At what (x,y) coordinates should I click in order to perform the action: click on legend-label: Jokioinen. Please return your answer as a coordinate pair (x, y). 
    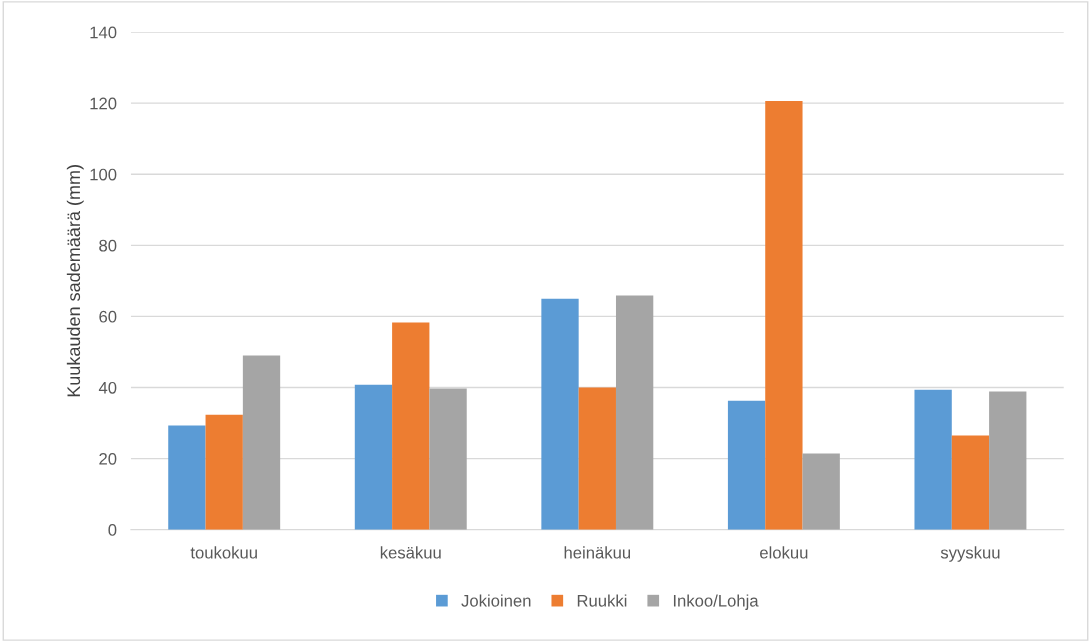
    Looking at the image, I should click on (496, 600).